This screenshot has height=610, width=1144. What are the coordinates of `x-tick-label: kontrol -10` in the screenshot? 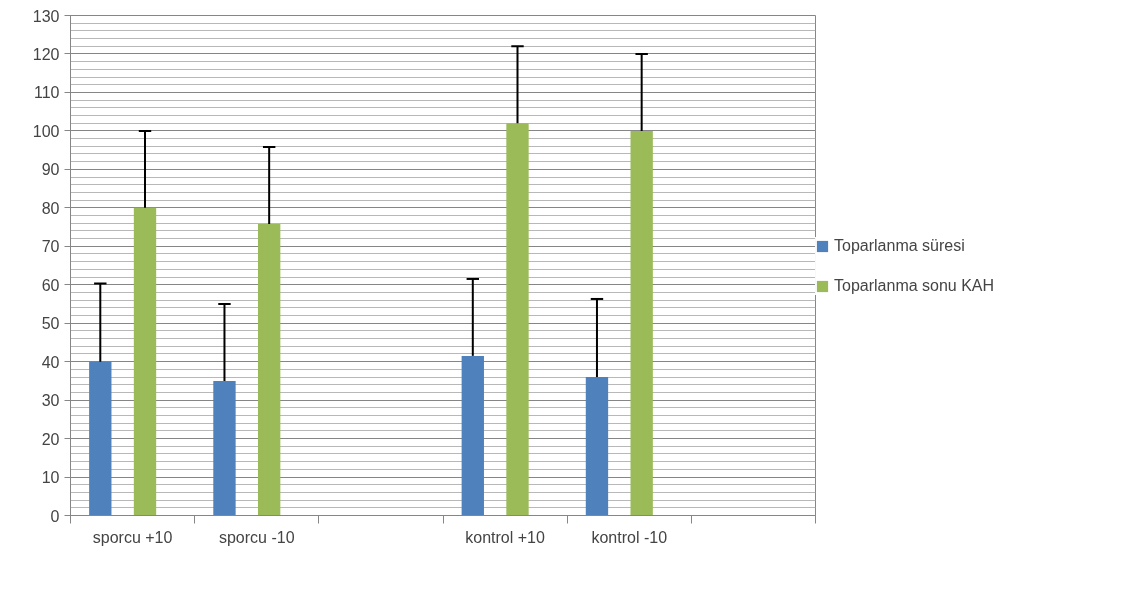 It's located at (629, 537).